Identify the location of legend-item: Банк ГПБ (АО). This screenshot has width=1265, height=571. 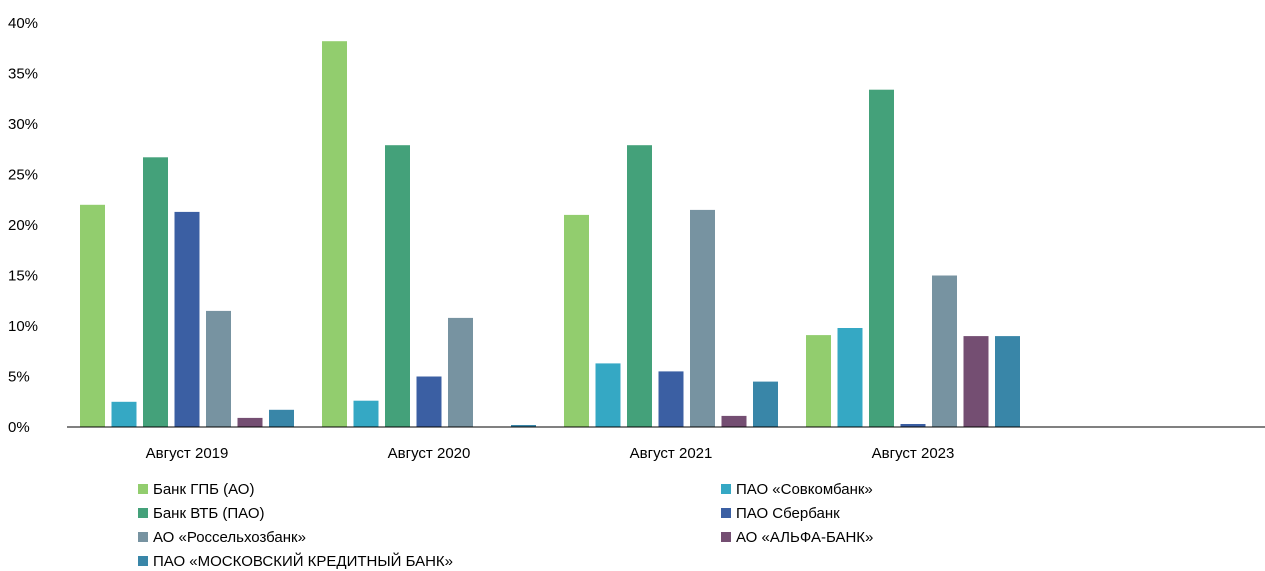
(196, 489).